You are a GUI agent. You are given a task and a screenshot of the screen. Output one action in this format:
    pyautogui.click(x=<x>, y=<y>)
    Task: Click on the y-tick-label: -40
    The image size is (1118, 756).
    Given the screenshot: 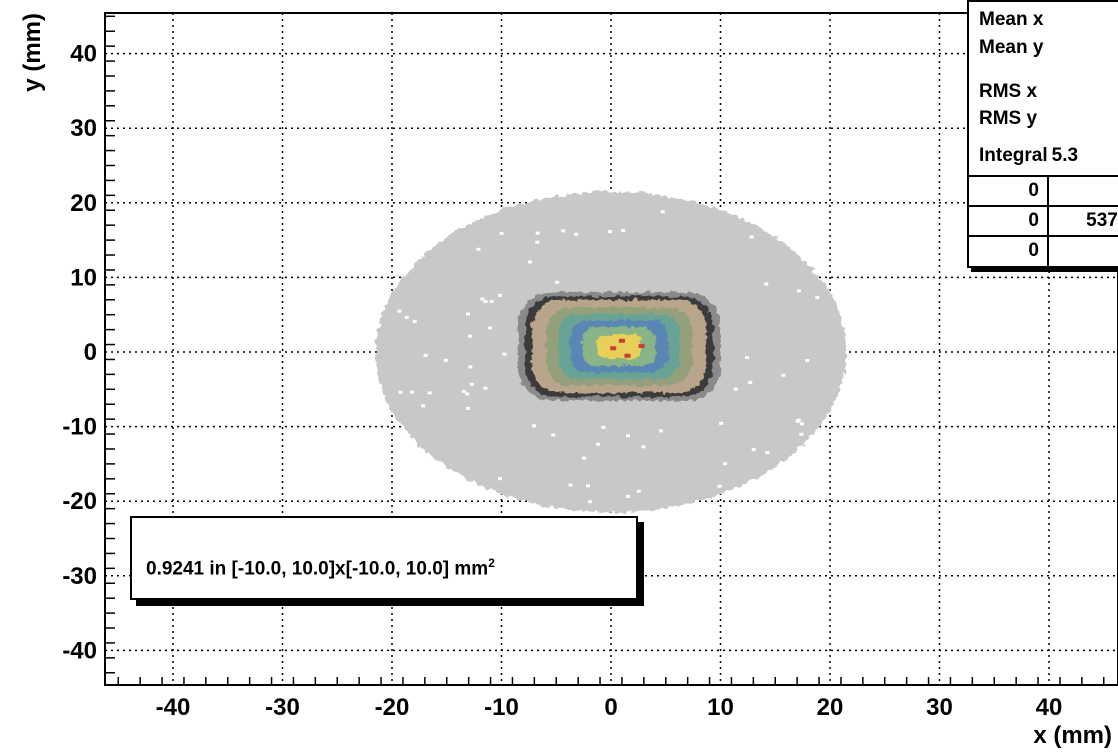 What is the action you would take?
    pyautogui.click(x=79, y=650)
    